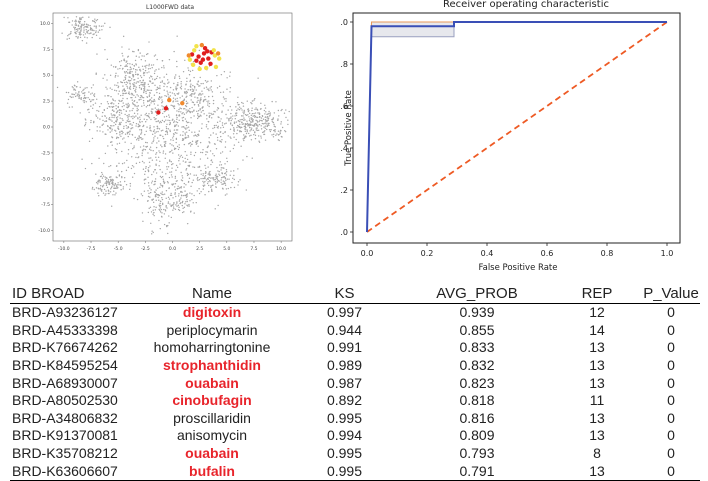 This screenshot has height=481, width=708. What do you see at coordinates (46, 50) in the screenshot?
I see `y-tick-label: 7.5` at bounding box center [46, 50].